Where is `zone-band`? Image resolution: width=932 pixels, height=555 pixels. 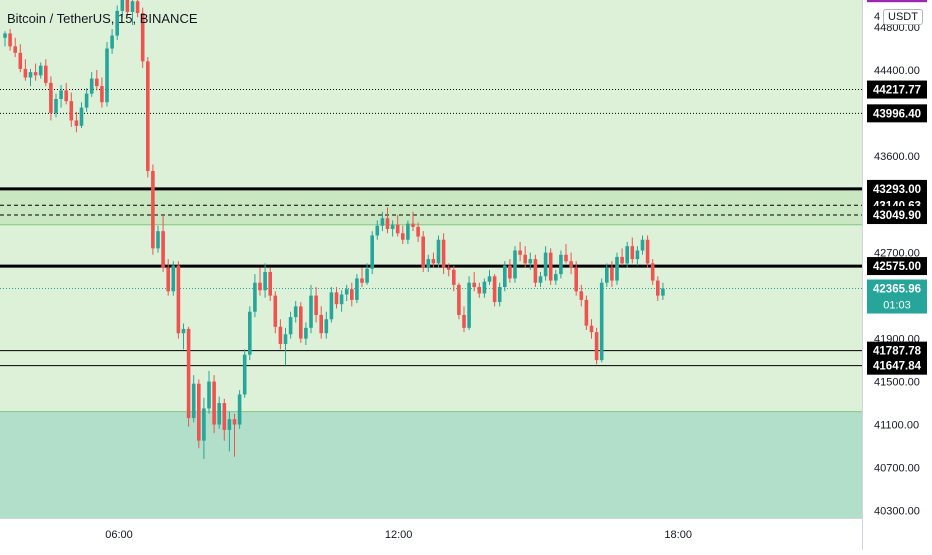 zone-band is located at coordinates (431, 206).